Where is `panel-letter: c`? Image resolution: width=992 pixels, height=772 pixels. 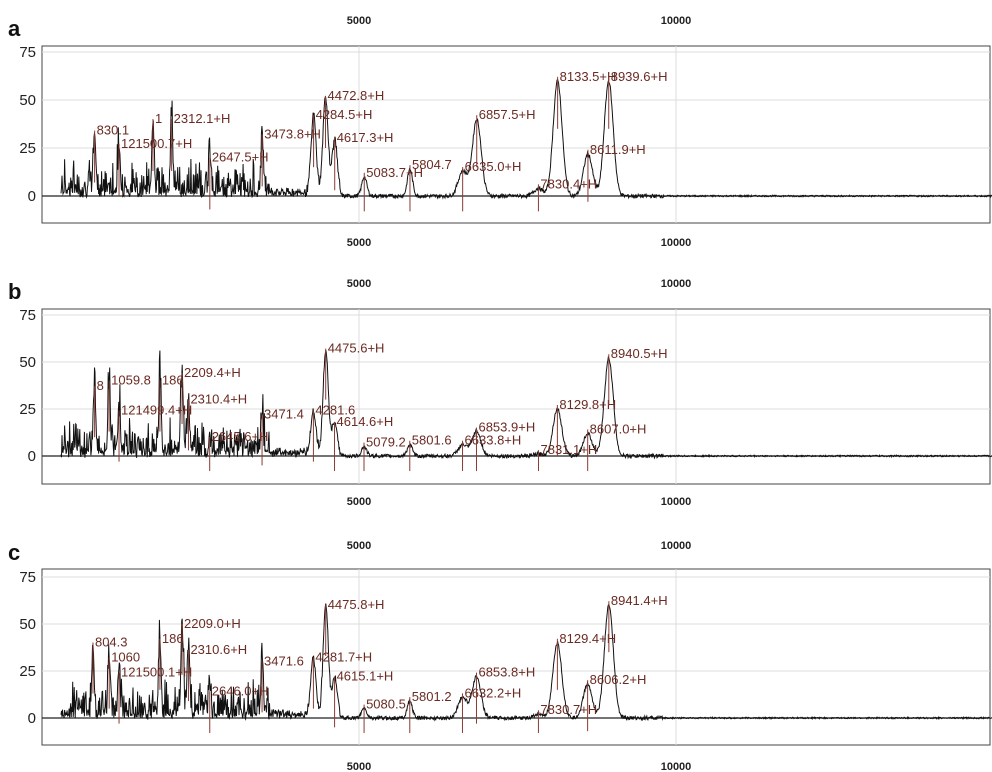 panel-letter: c is located at coordinates (14, 552).